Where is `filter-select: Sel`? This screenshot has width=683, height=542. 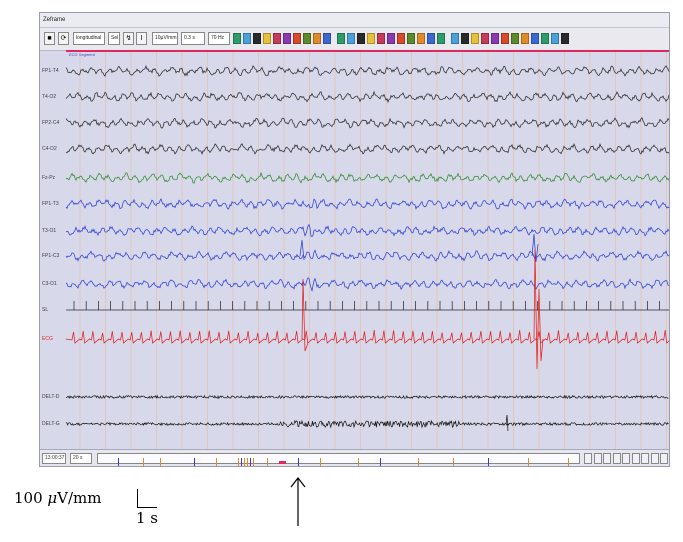 filter-select: Sel is located at coordinates (114, 38).